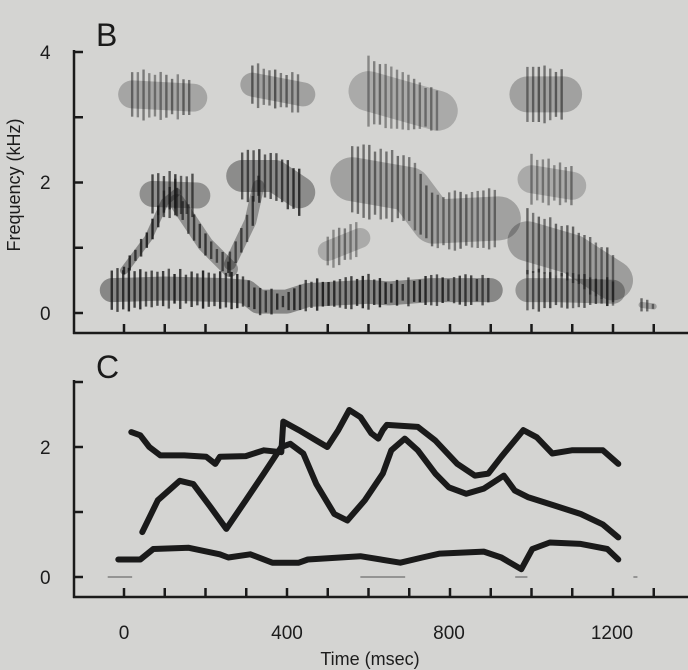 The width and height of the screenshot is (688, 670). I want to click on c-y-tick-label-0: 0, so click(45, 578).